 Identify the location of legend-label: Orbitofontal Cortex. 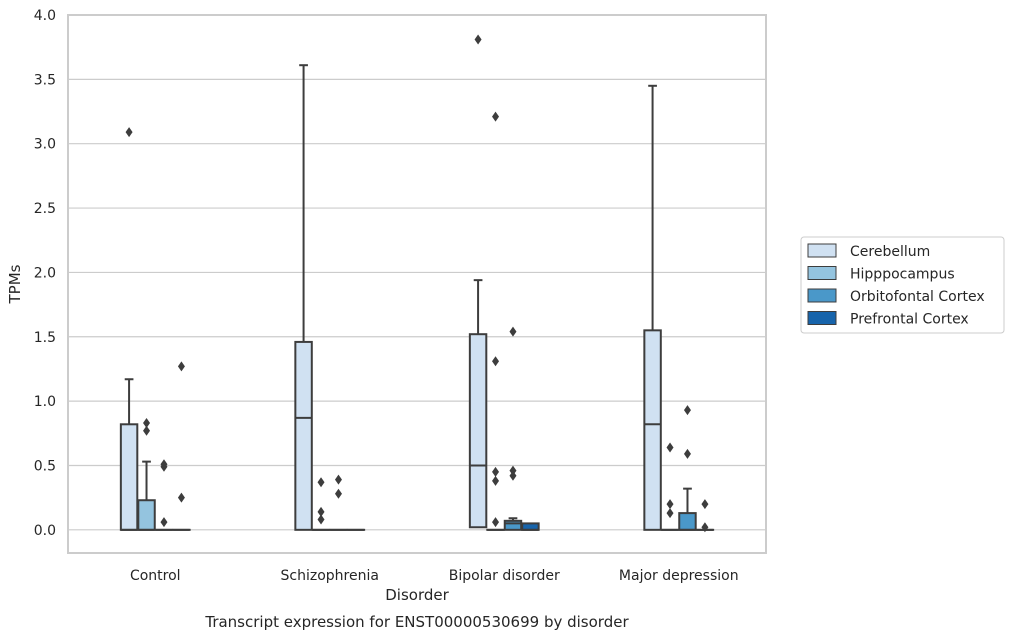
(917, 297).